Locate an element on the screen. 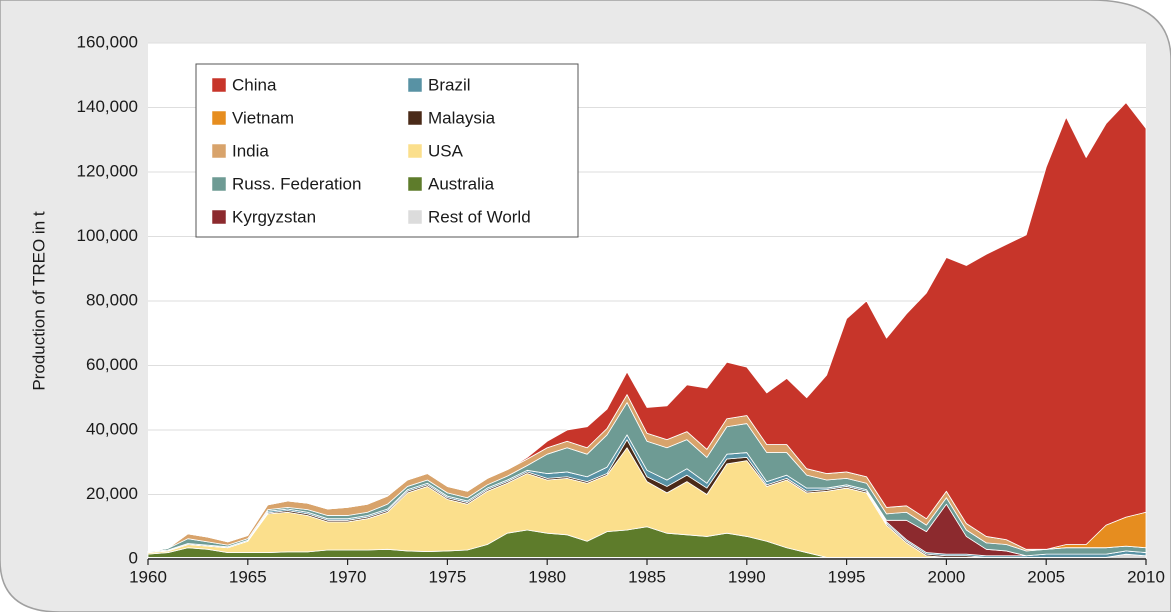 The height and width of the screenshot is (612, 1171). legend-box is located at coordinates (387, 150).